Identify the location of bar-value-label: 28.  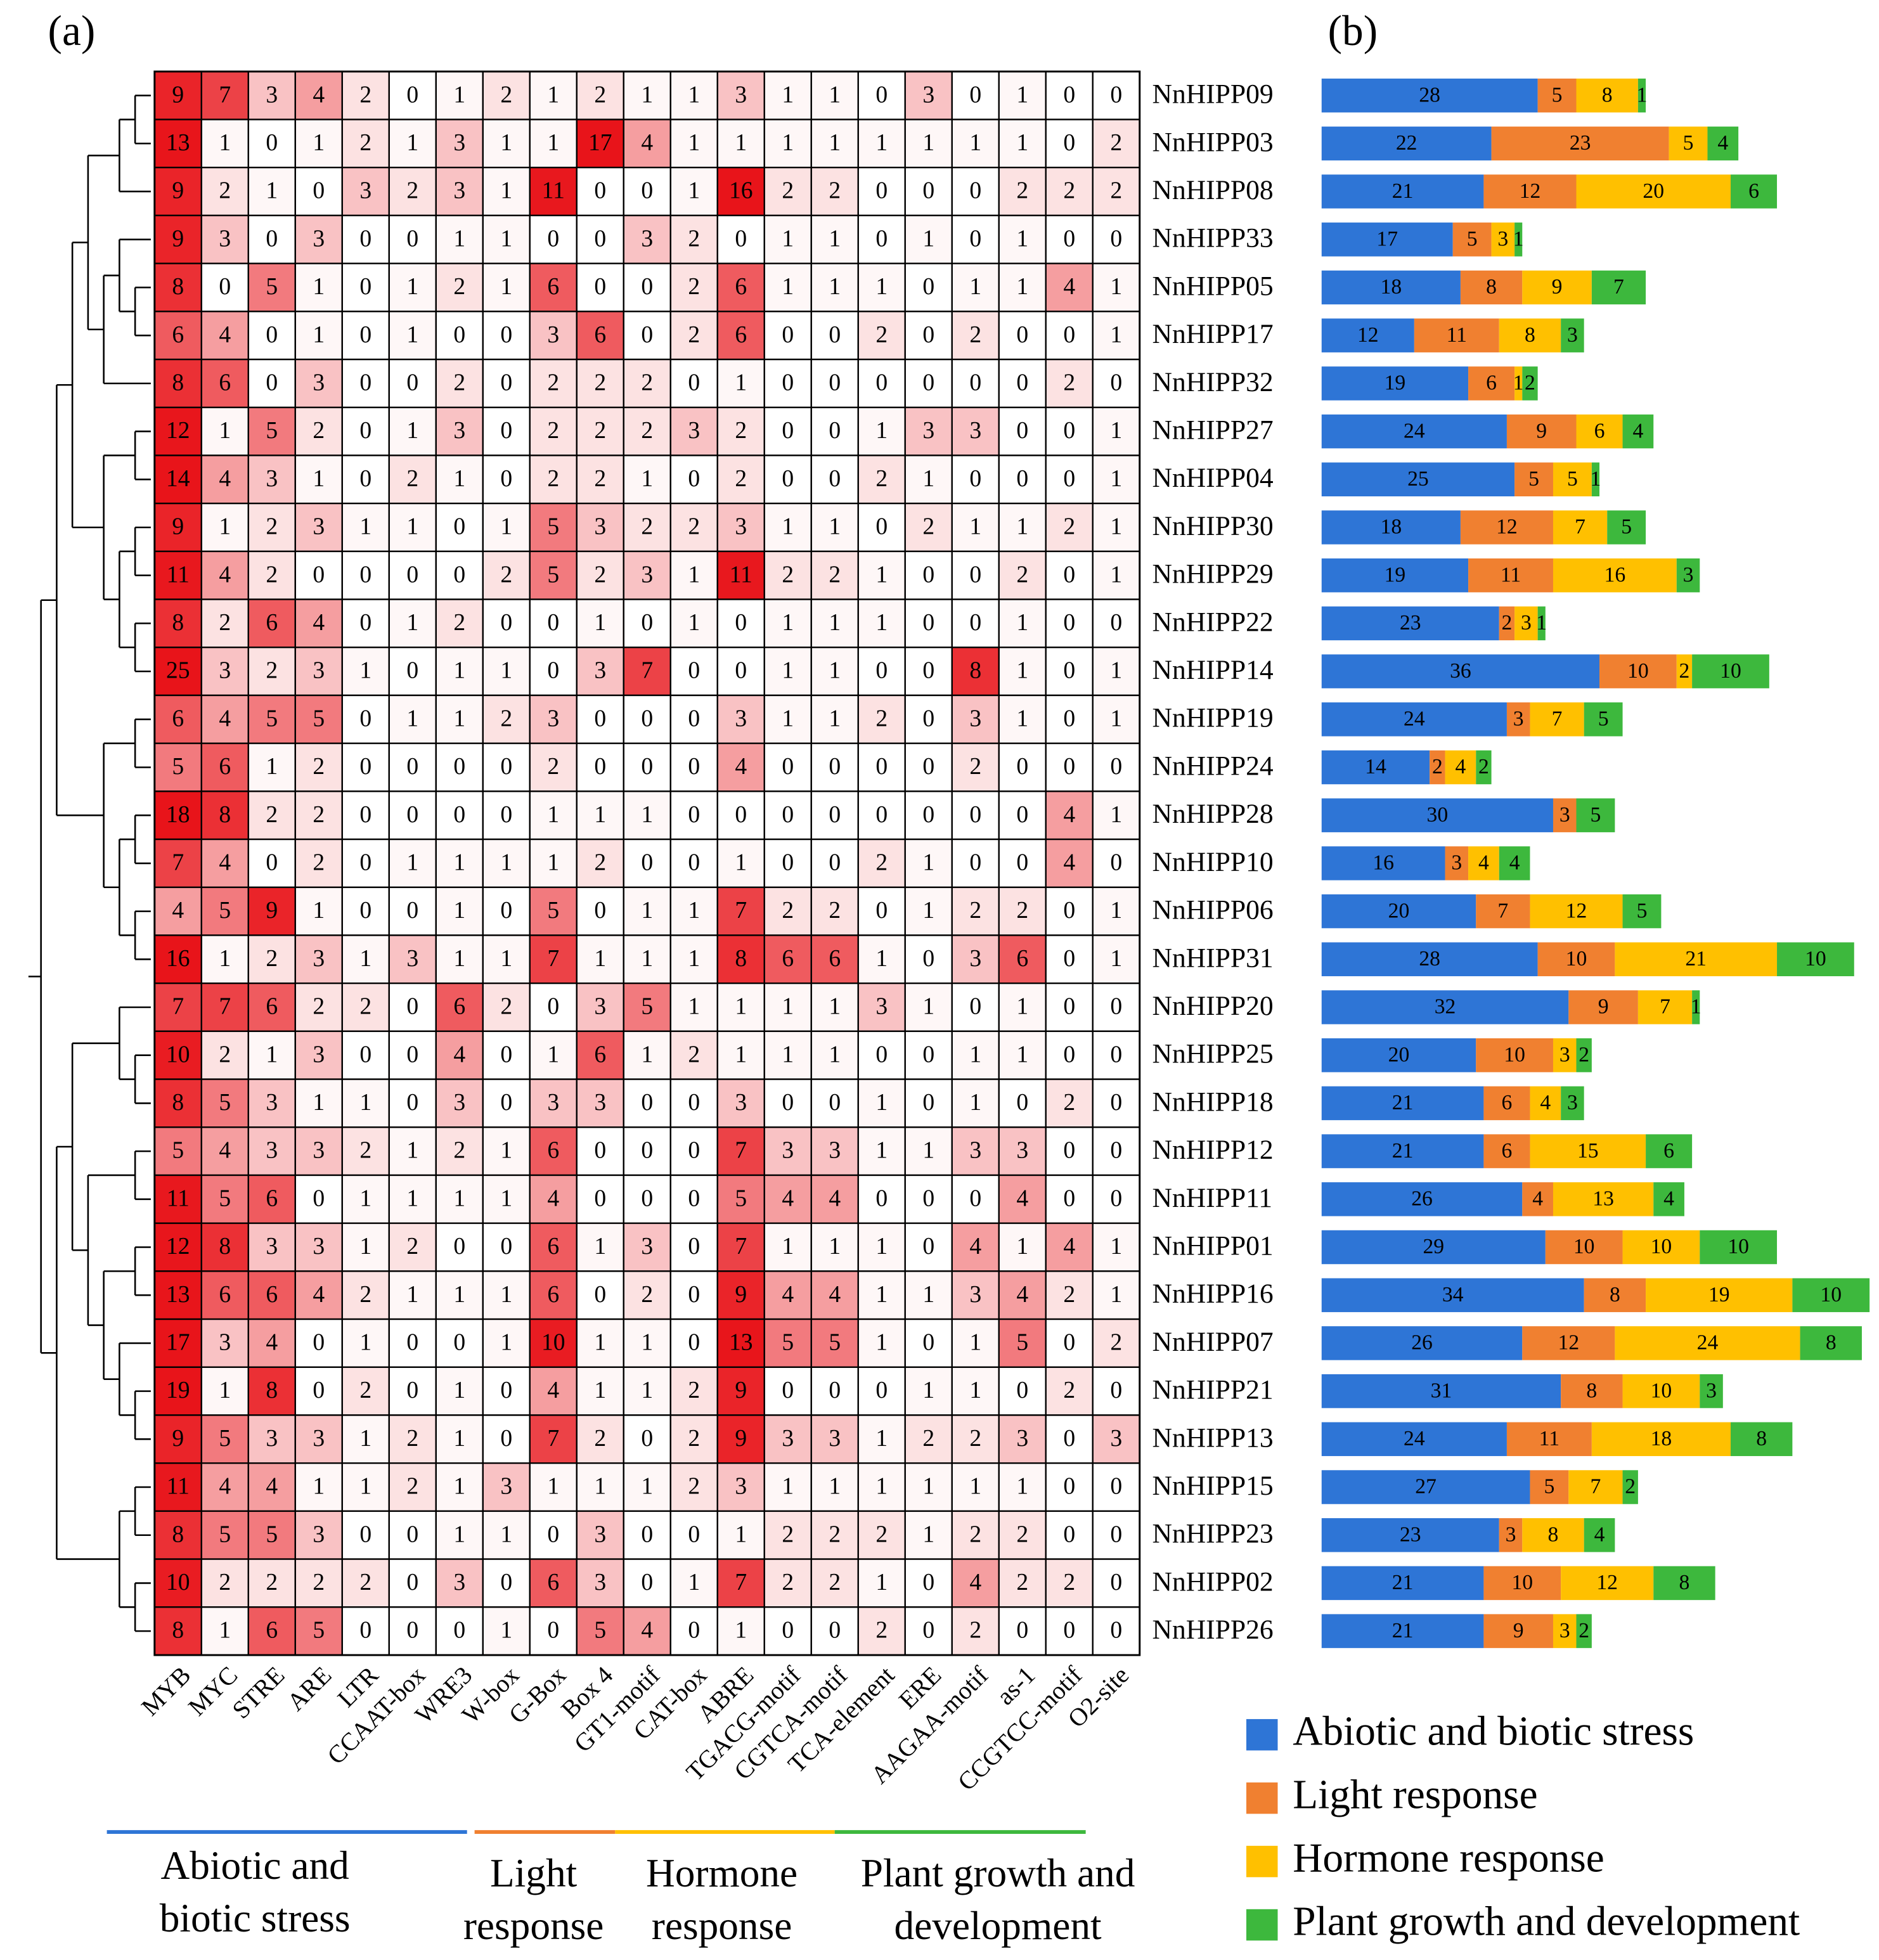
(1429, 959).